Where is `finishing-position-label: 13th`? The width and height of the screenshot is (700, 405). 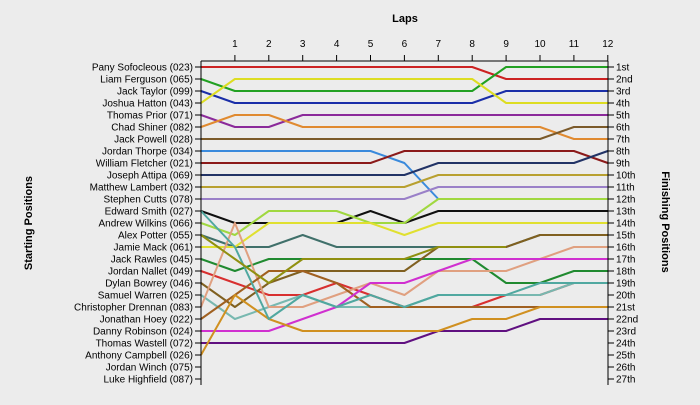 finishing-position-label: 13th is located at coordinates (625, 212).